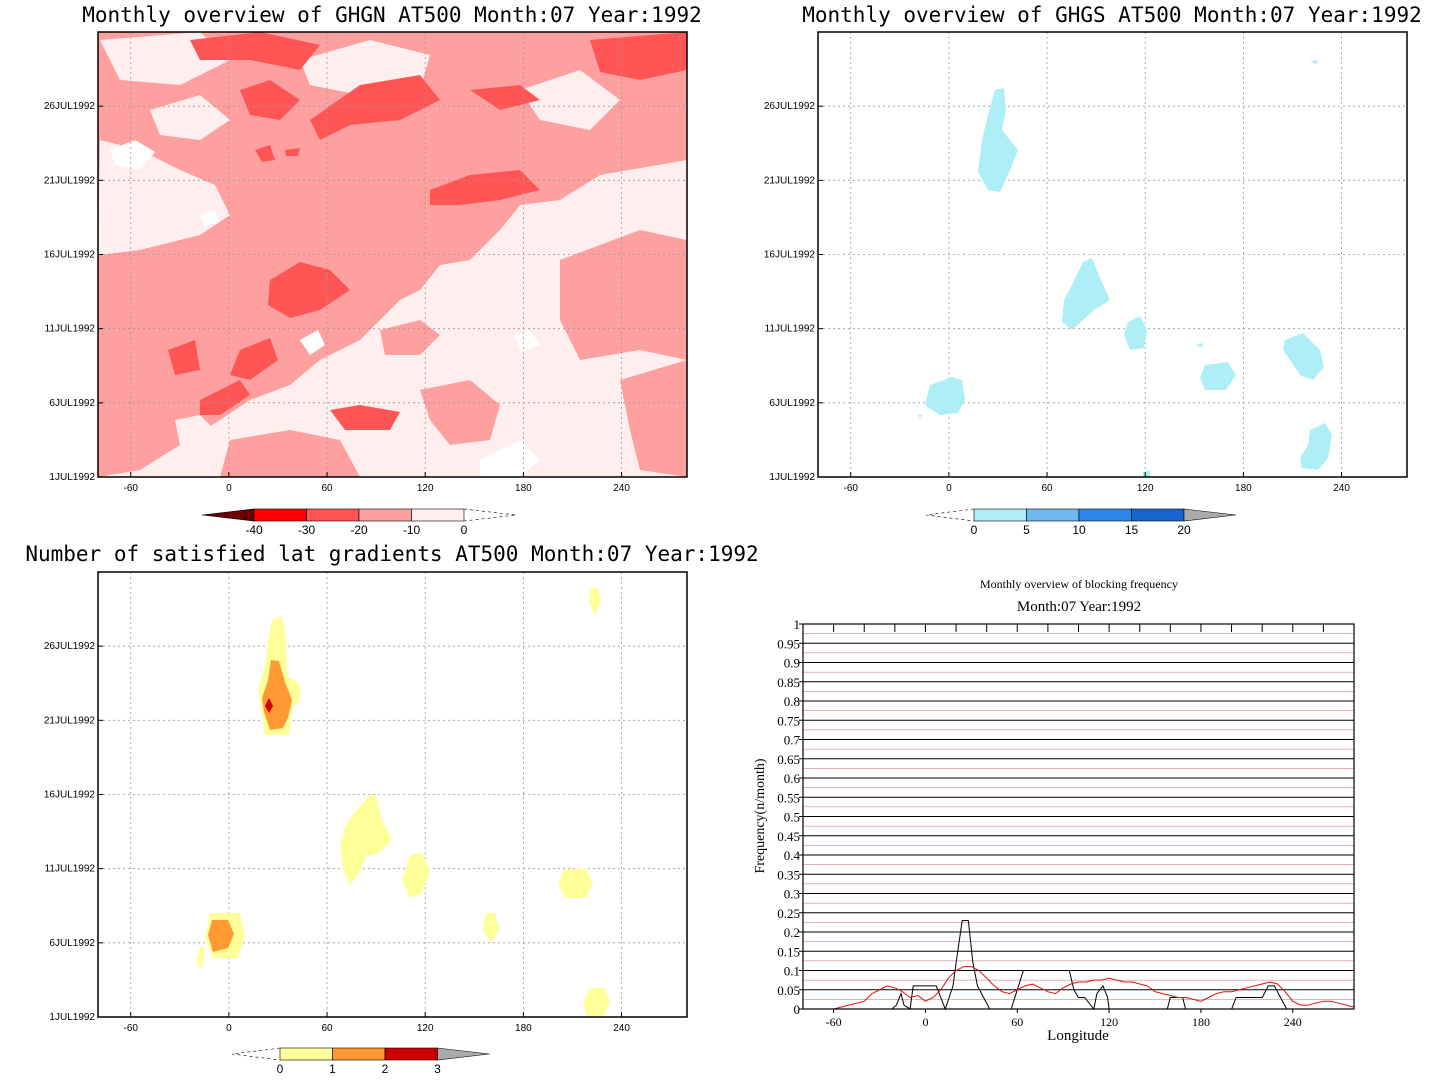 This screenshot has height=1091, width=1440. Describe the element at coordinates (792, 932) in the screenshot. I see `blocking-y-tick-label: 0.2` at that location.